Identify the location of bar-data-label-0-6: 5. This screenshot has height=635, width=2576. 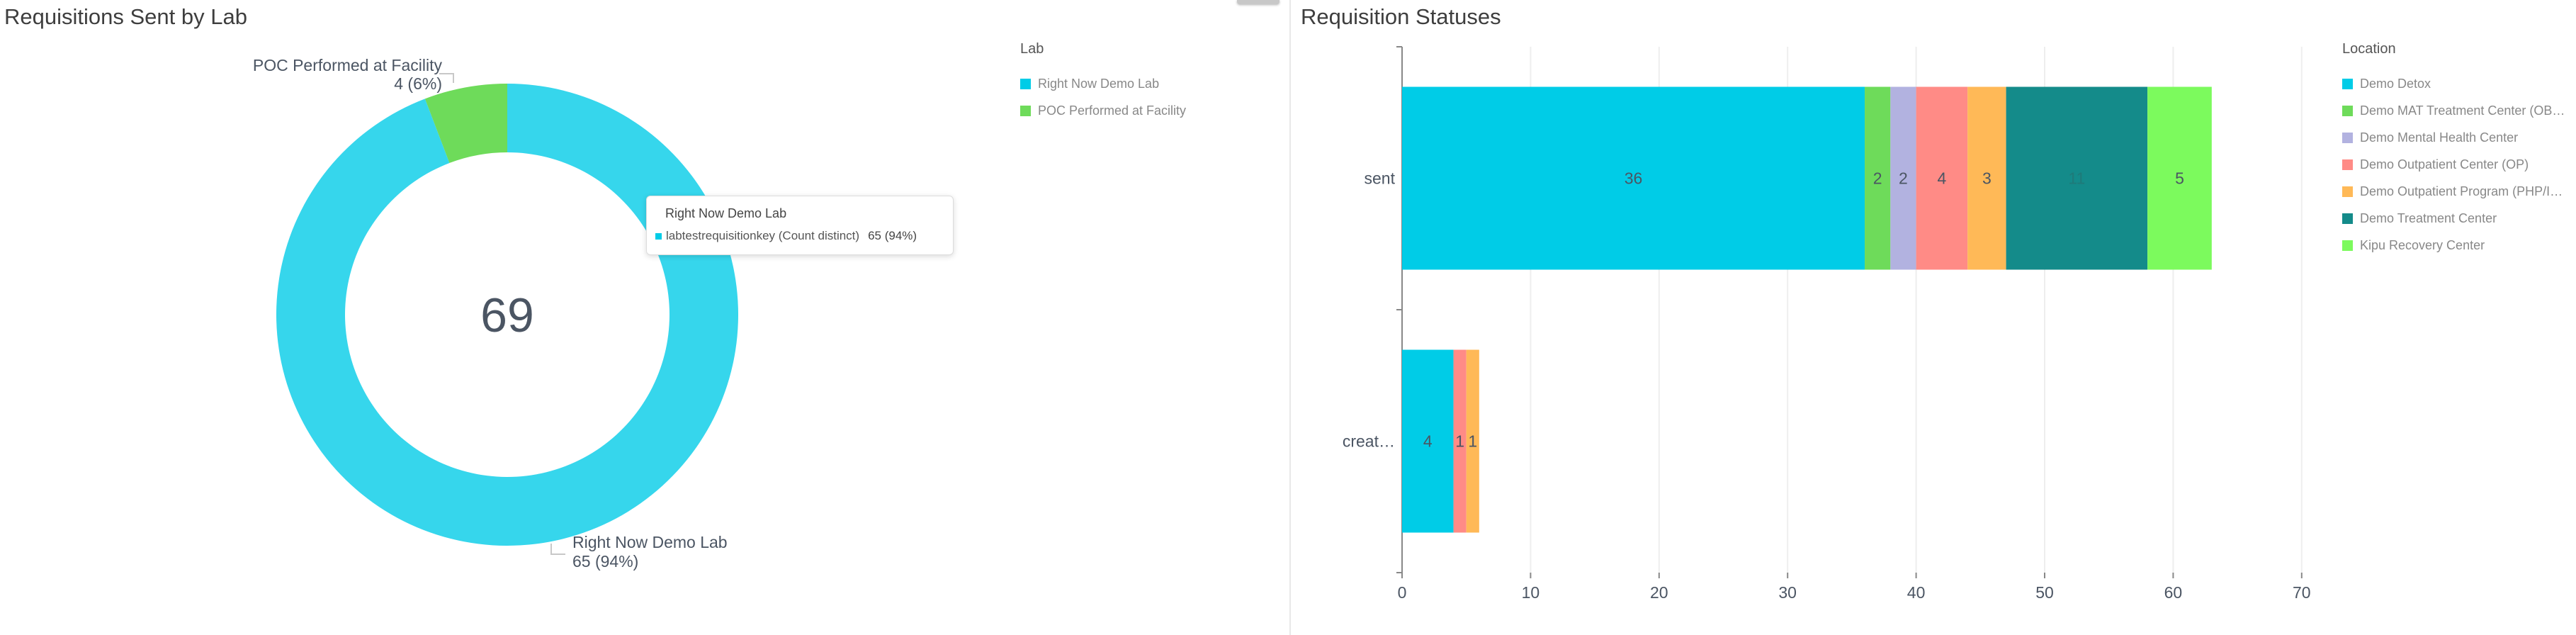
(2179, 178).